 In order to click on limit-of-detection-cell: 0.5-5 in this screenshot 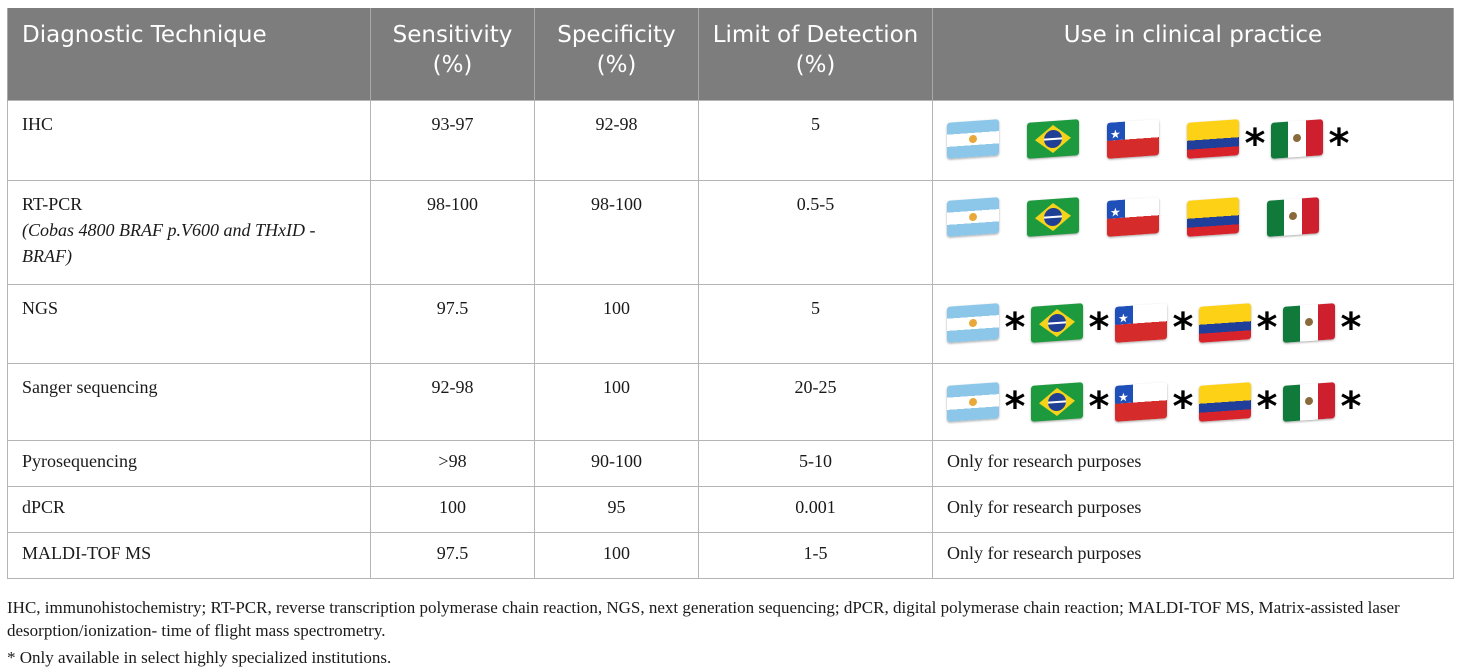, I will do `click(815, 232)`.